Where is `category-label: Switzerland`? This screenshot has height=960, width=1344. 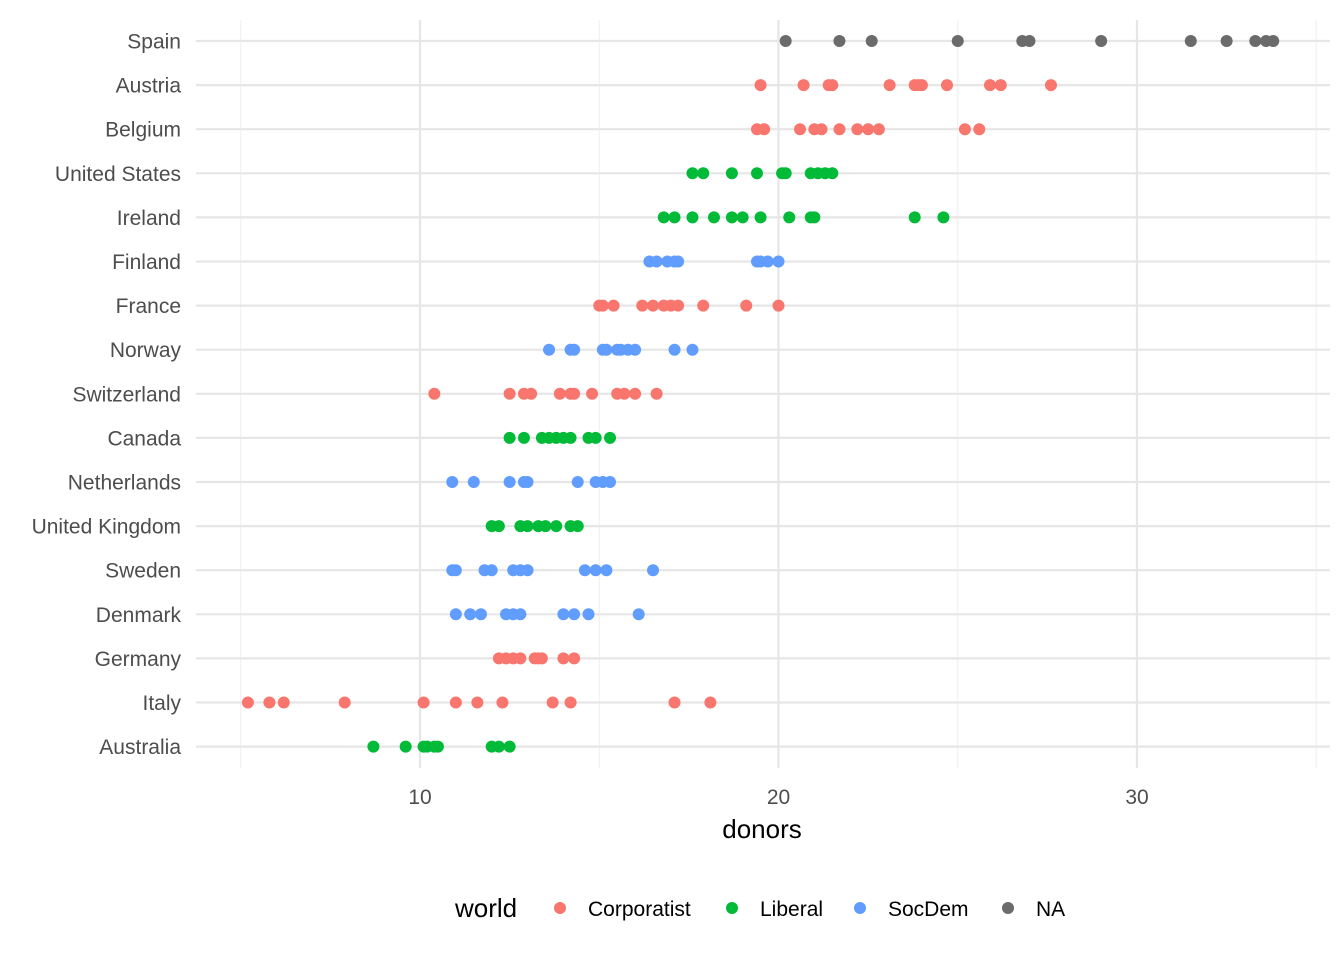 category-label: Switzerland is located at coordinates (126, 394).